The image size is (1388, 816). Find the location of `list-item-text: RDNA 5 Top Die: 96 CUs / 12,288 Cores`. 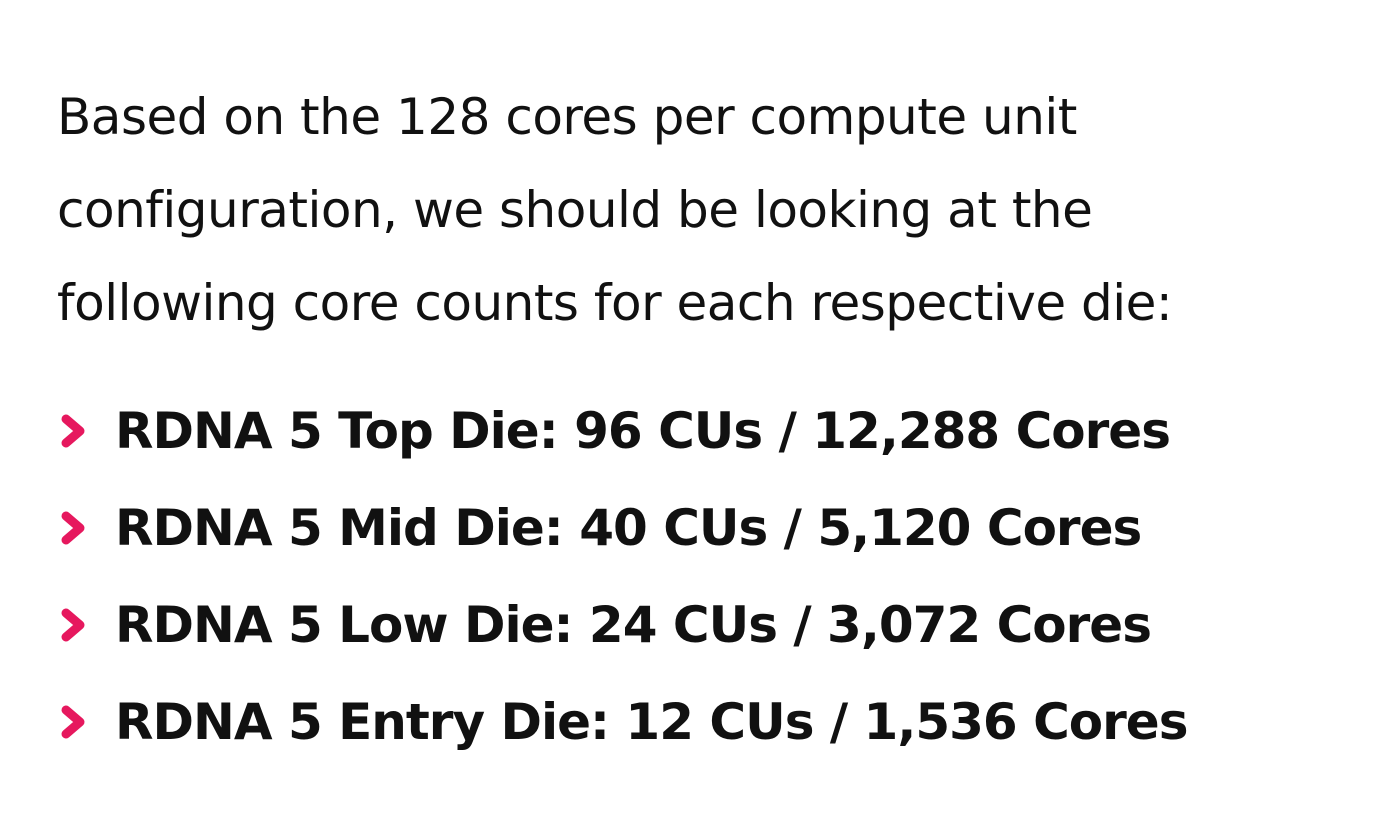

list-item-text: RDNA 5 Top Die: 96 CUs / 12,288 Cores is located at coordinates (643, 430).